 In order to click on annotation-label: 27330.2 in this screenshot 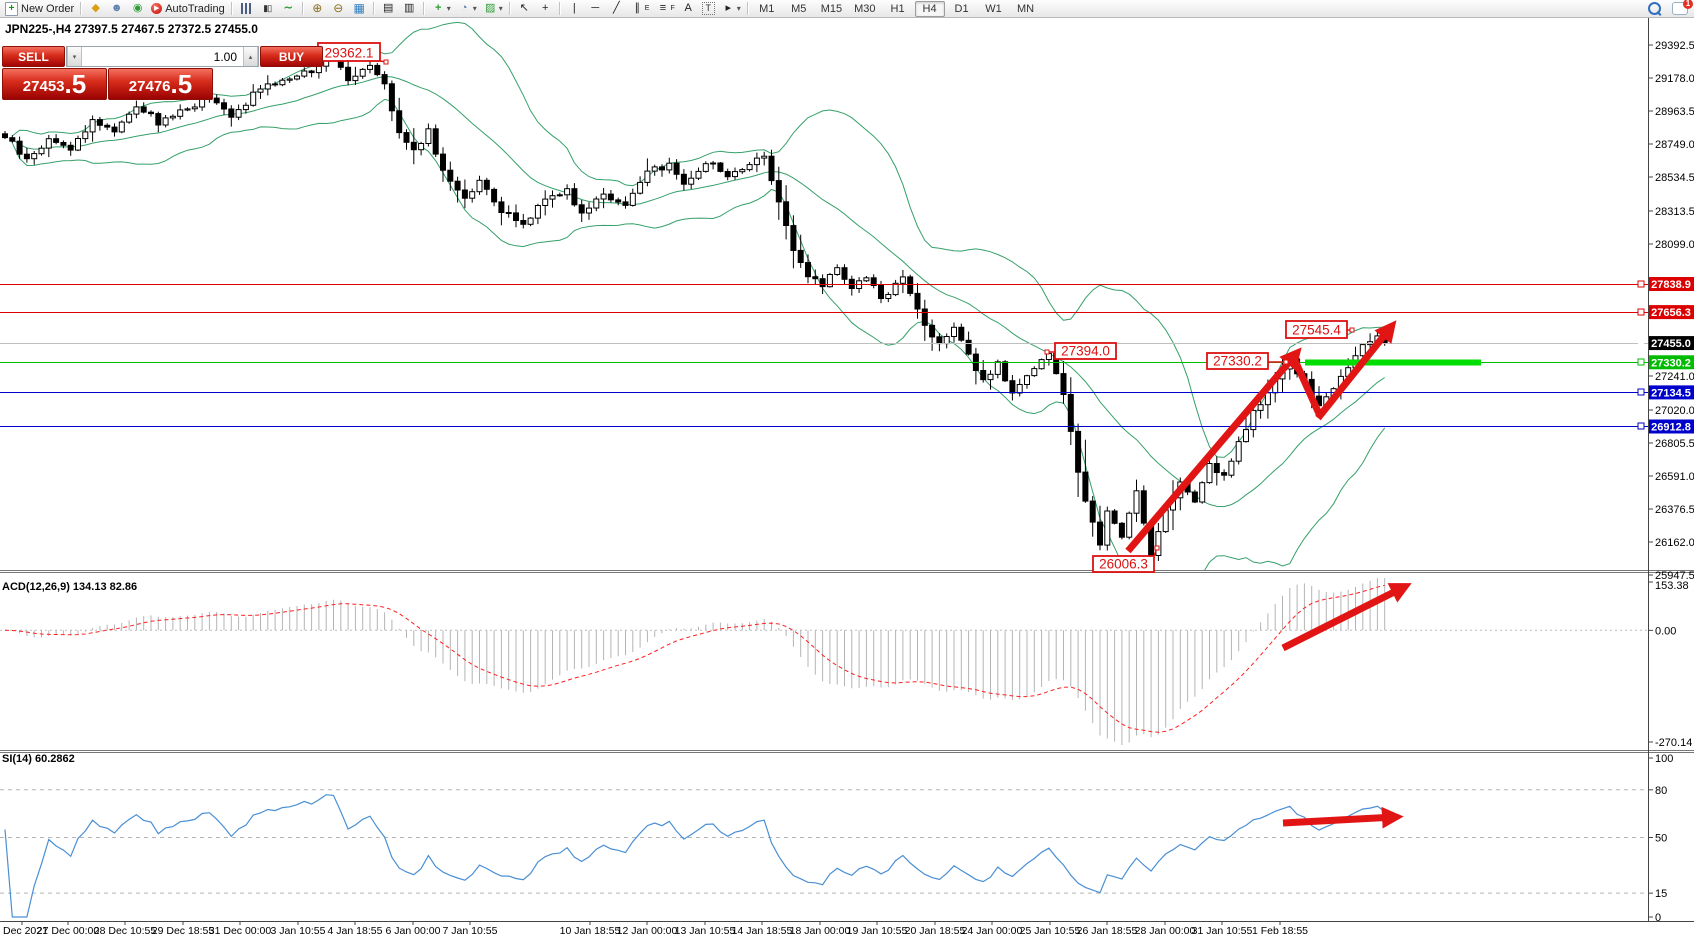, I will do `click(1237, 361)`.